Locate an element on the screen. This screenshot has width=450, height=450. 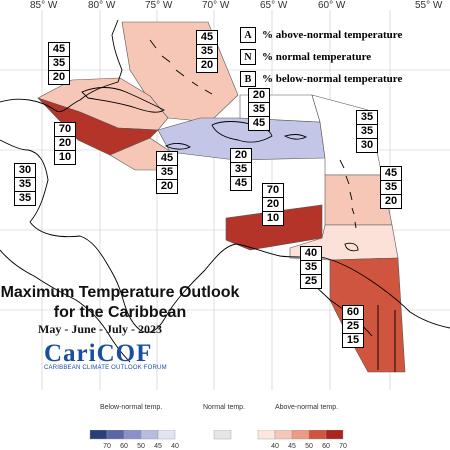
color-scale is located at coordinates (216, 435).